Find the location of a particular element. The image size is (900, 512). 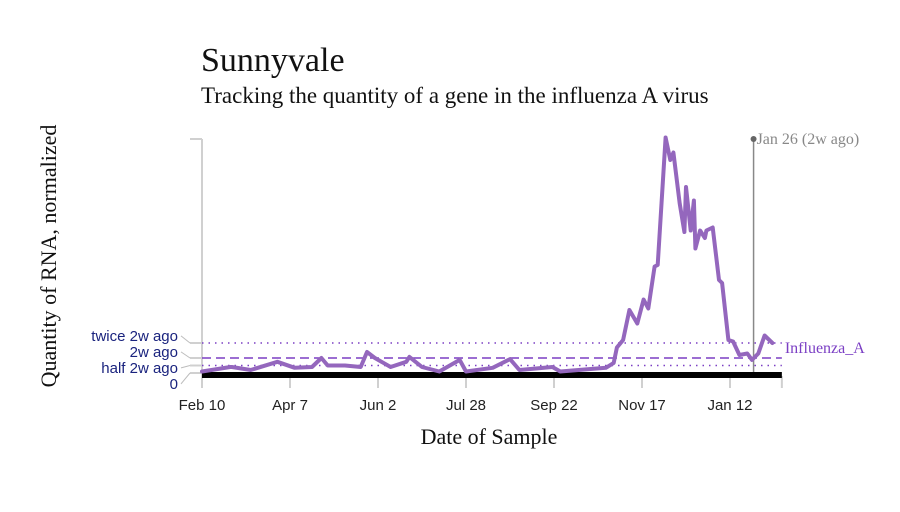

y-axis-label: Quantity of RNA, normalized is located at coordinates (48, 256).